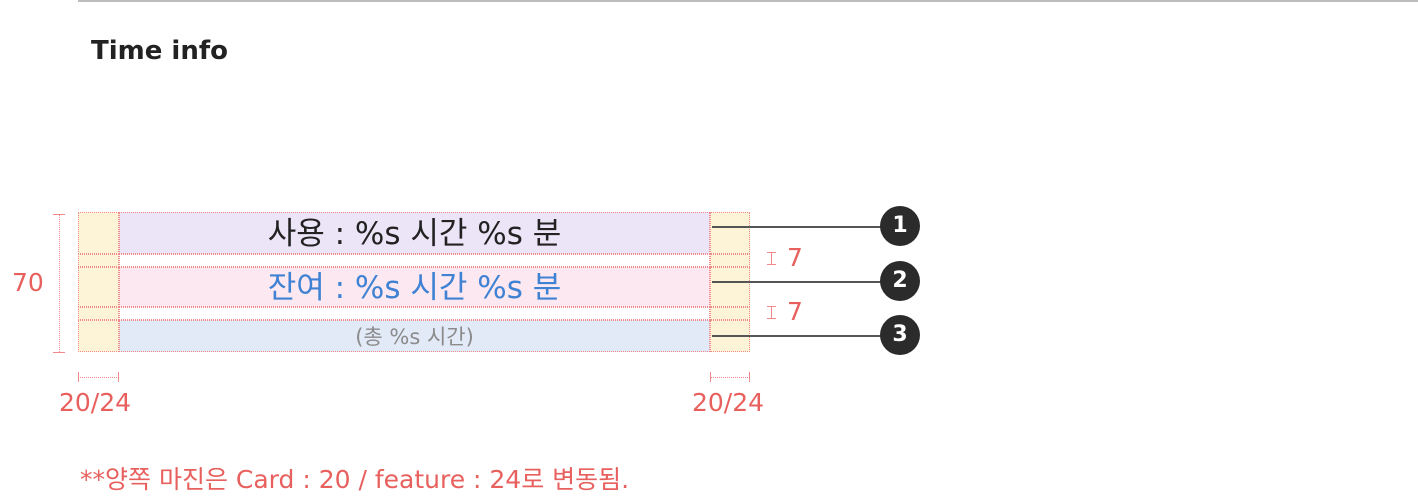 The height and width of the screenshot is (496, 1418). I want to click on section-title: Time info, so click(160, 51).